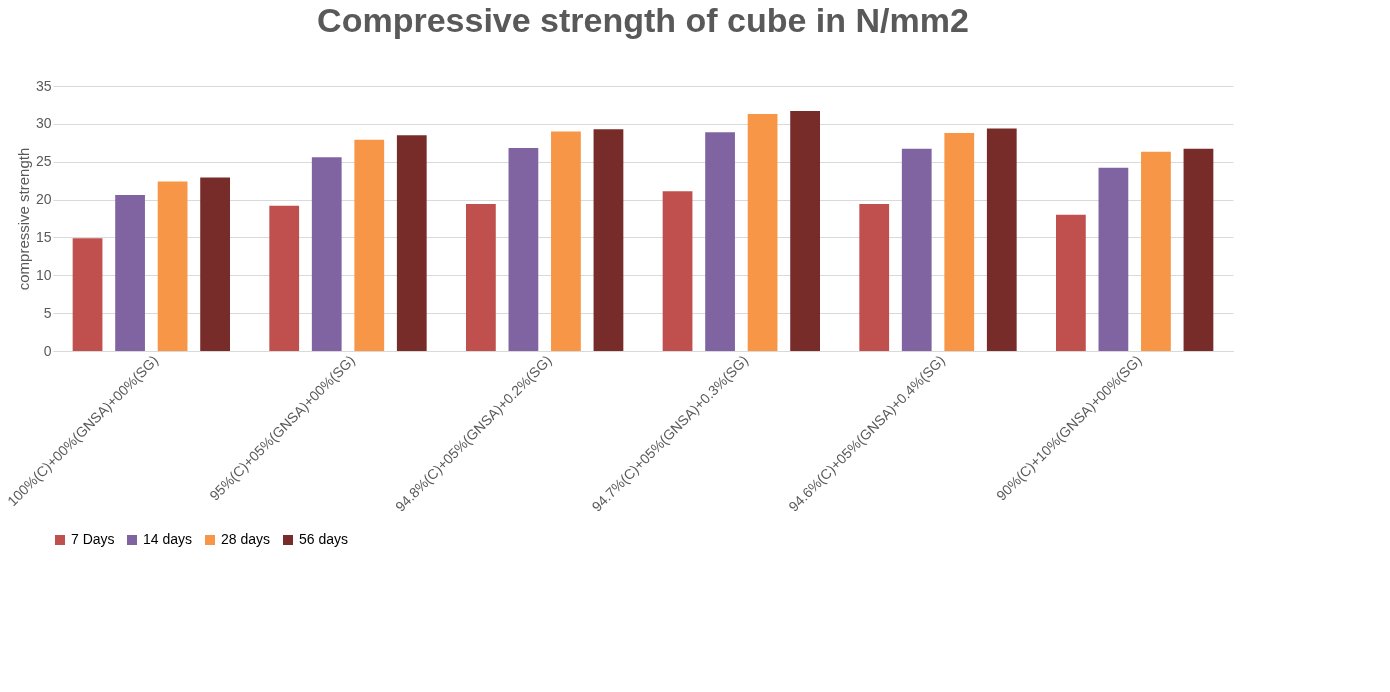 The height and width of the screenshot is (692, 1390). Describe the element at coordinates (168, 539) in the screenshot. I see `legend-label: 14 days` at that location.